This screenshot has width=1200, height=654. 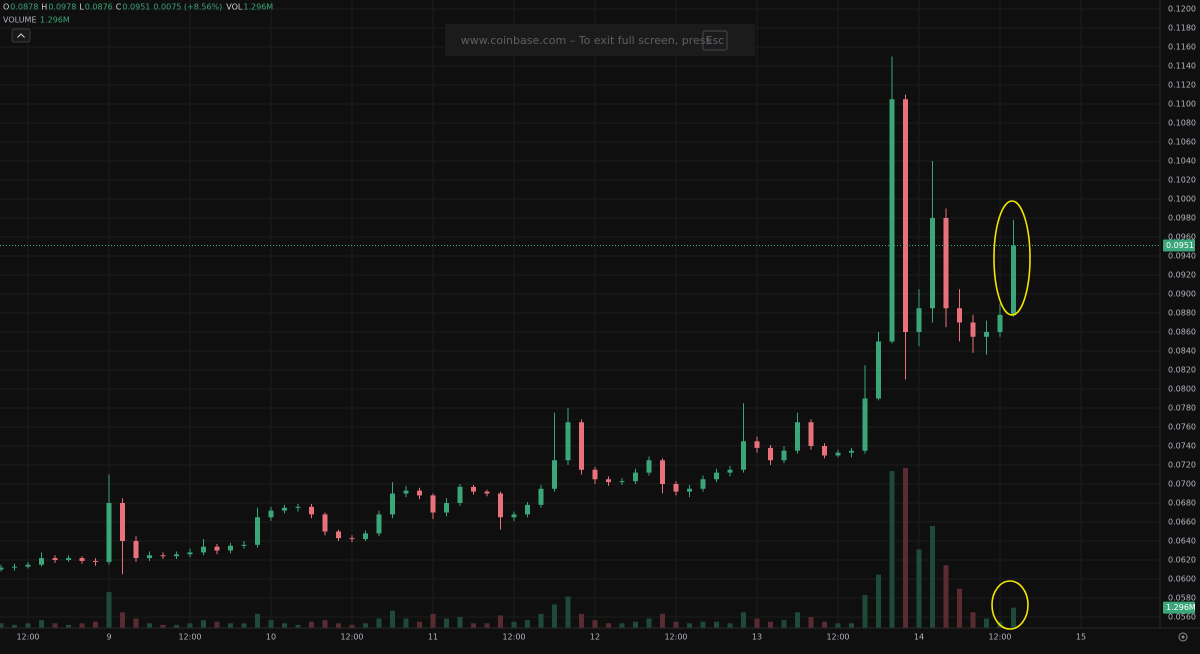 I want to click on x-tick-label: 12, so click(x=595, y=637).